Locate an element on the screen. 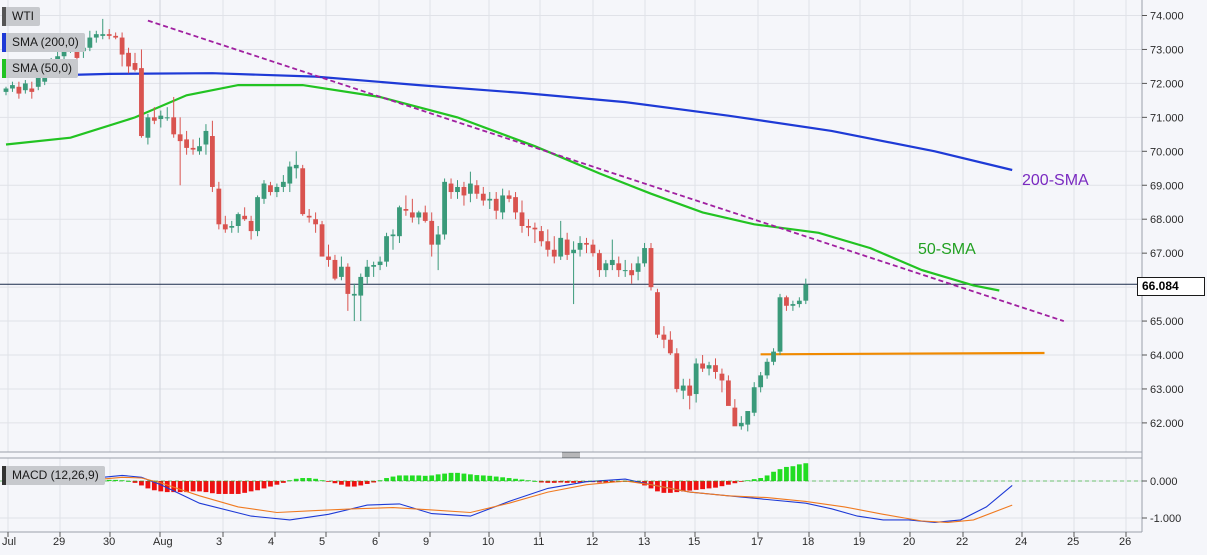 This screenshot has width=1207, height=555. price-tick-label: 62.000 is located at coordinates (1167, 424).